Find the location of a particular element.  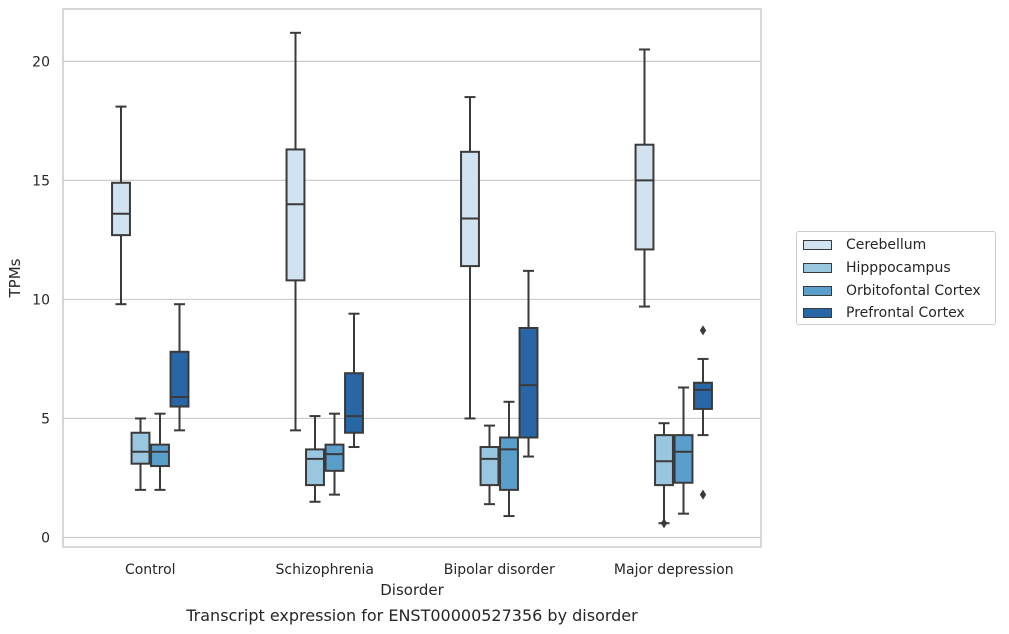

legend-label: Hipppocampus is located at coordinates (898, 268).